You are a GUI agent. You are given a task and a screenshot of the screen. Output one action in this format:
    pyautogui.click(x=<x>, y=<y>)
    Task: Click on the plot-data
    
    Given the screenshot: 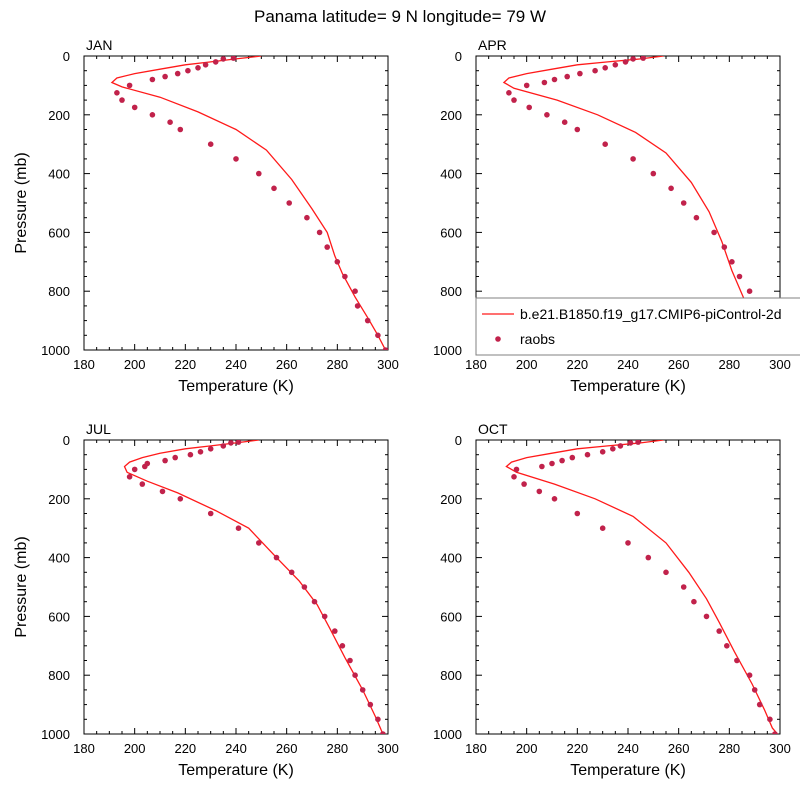 What is the action you would take?
    pyautogui.click(x=641, y=587)
    